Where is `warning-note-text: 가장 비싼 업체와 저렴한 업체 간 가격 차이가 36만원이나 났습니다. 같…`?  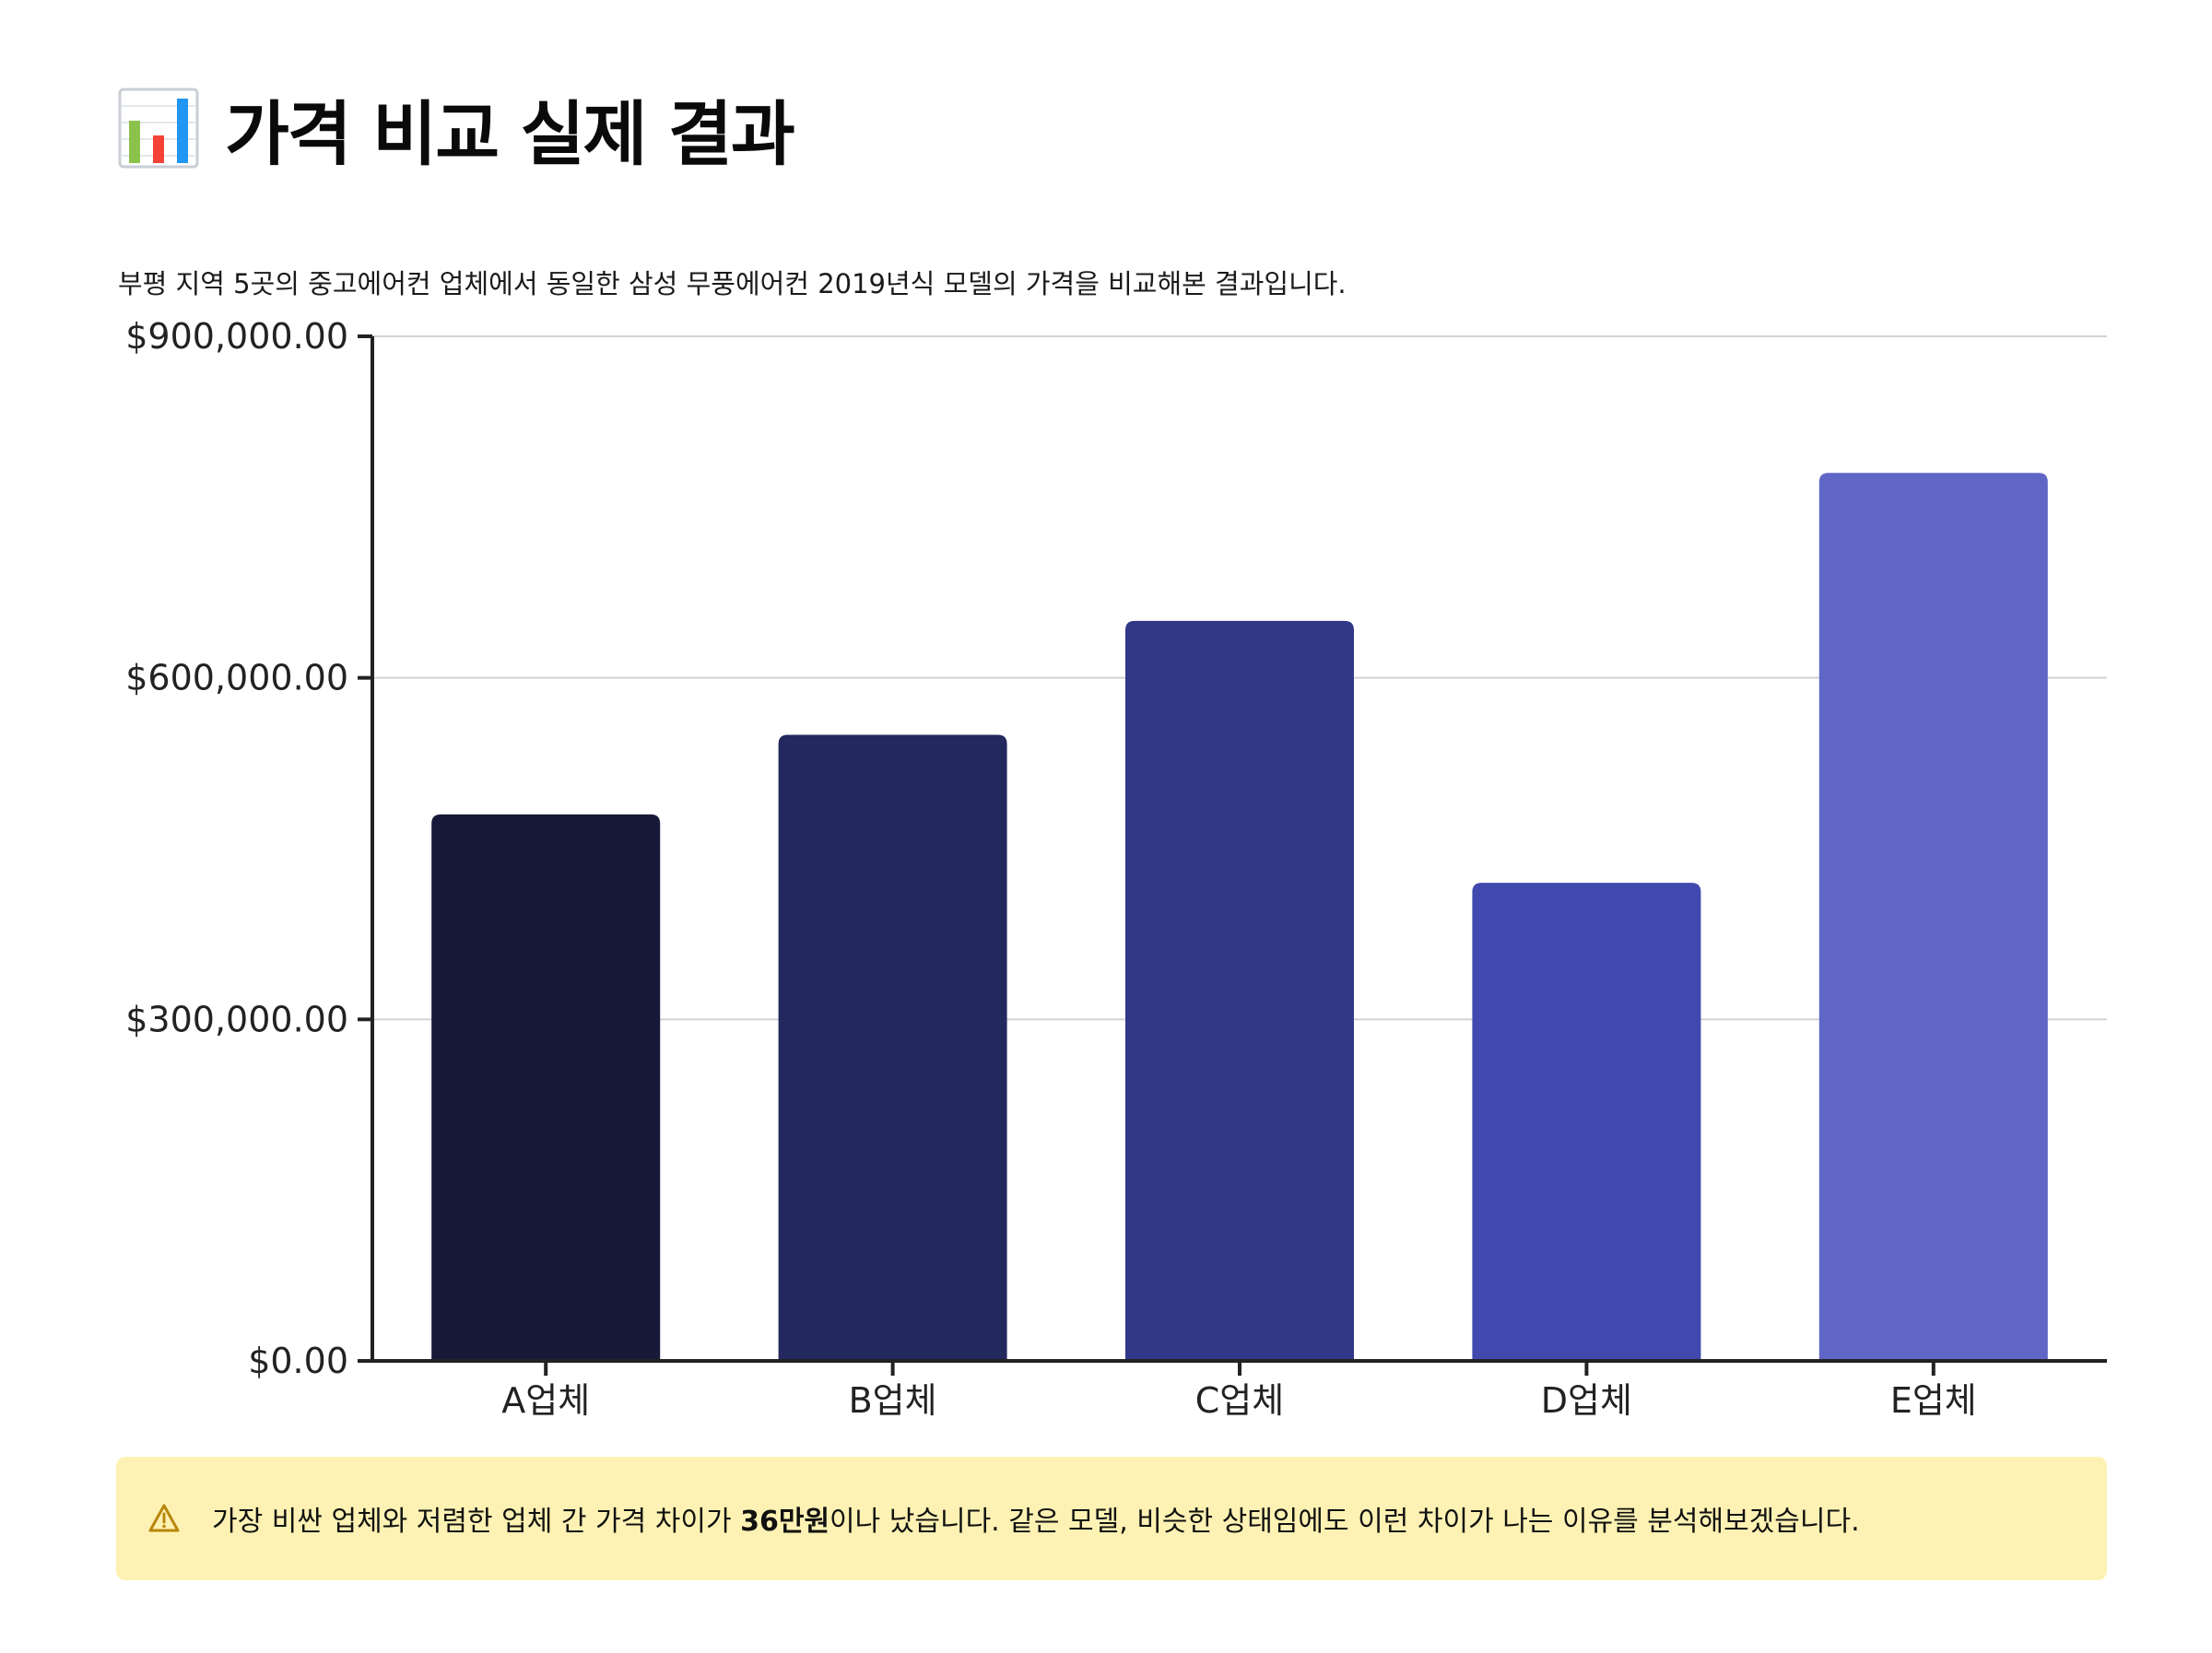
warning-note-text: 가장 비싼 업체와 저렴한 업체 간 가격 차이가 36만원이나 났습니다. 같… is located at coordinates (1036, 1518).